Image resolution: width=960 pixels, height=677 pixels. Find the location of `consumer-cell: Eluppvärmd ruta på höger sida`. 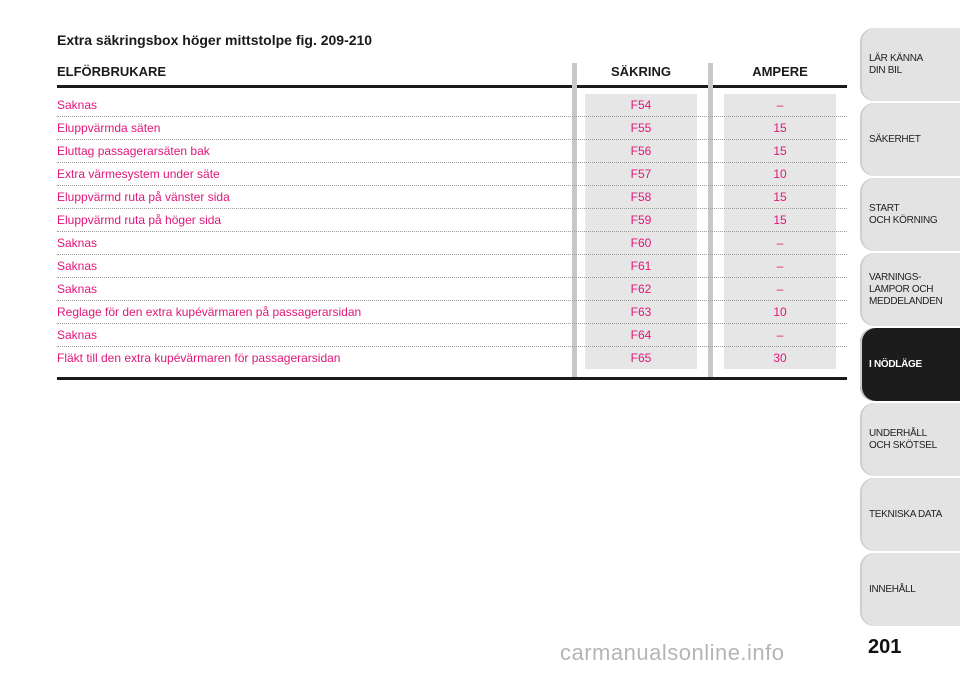

consumer-cell: Eluppvärmd ruta på höger sida is located at coordinates (139, 220).